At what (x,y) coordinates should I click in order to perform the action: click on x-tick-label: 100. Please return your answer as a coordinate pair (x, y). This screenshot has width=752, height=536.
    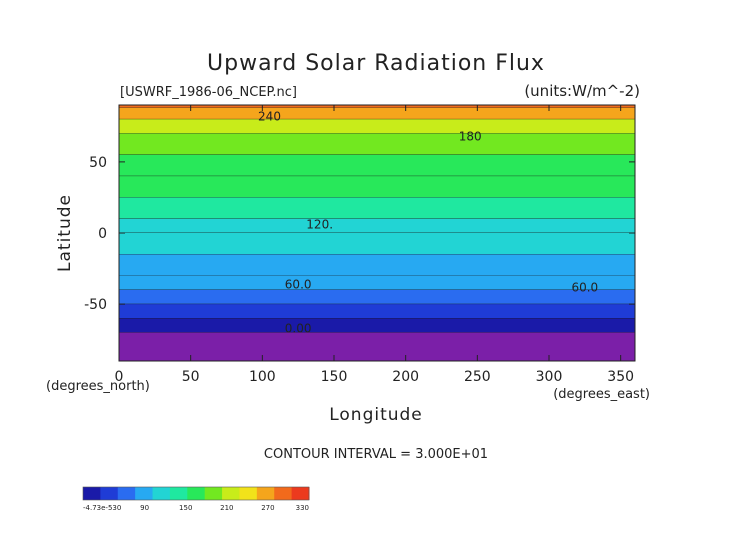
    Looking at the image, I should click on (262, 377).